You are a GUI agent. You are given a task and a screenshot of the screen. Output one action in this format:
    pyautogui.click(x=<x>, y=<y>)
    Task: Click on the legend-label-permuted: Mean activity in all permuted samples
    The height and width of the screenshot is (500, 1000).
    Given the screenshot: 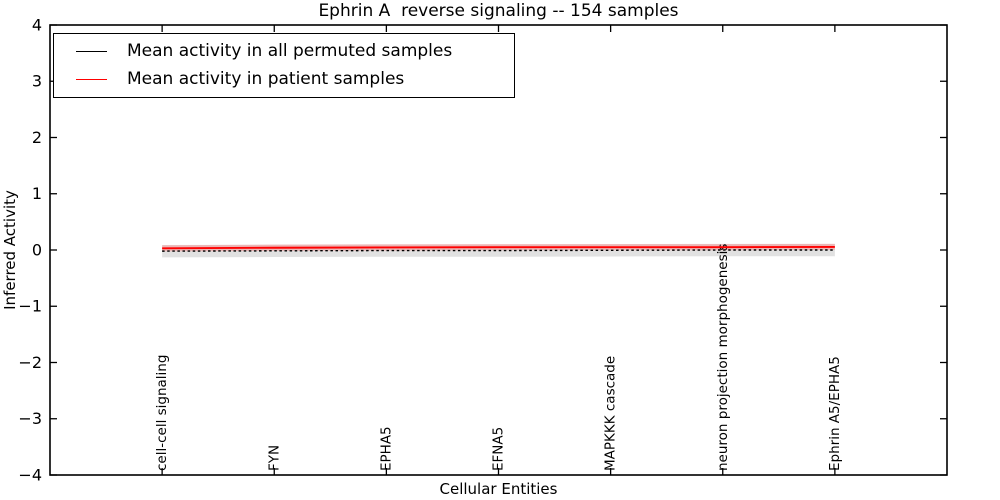 What is the action you would take?
    pyautogui.click(x=290, y=51)
    